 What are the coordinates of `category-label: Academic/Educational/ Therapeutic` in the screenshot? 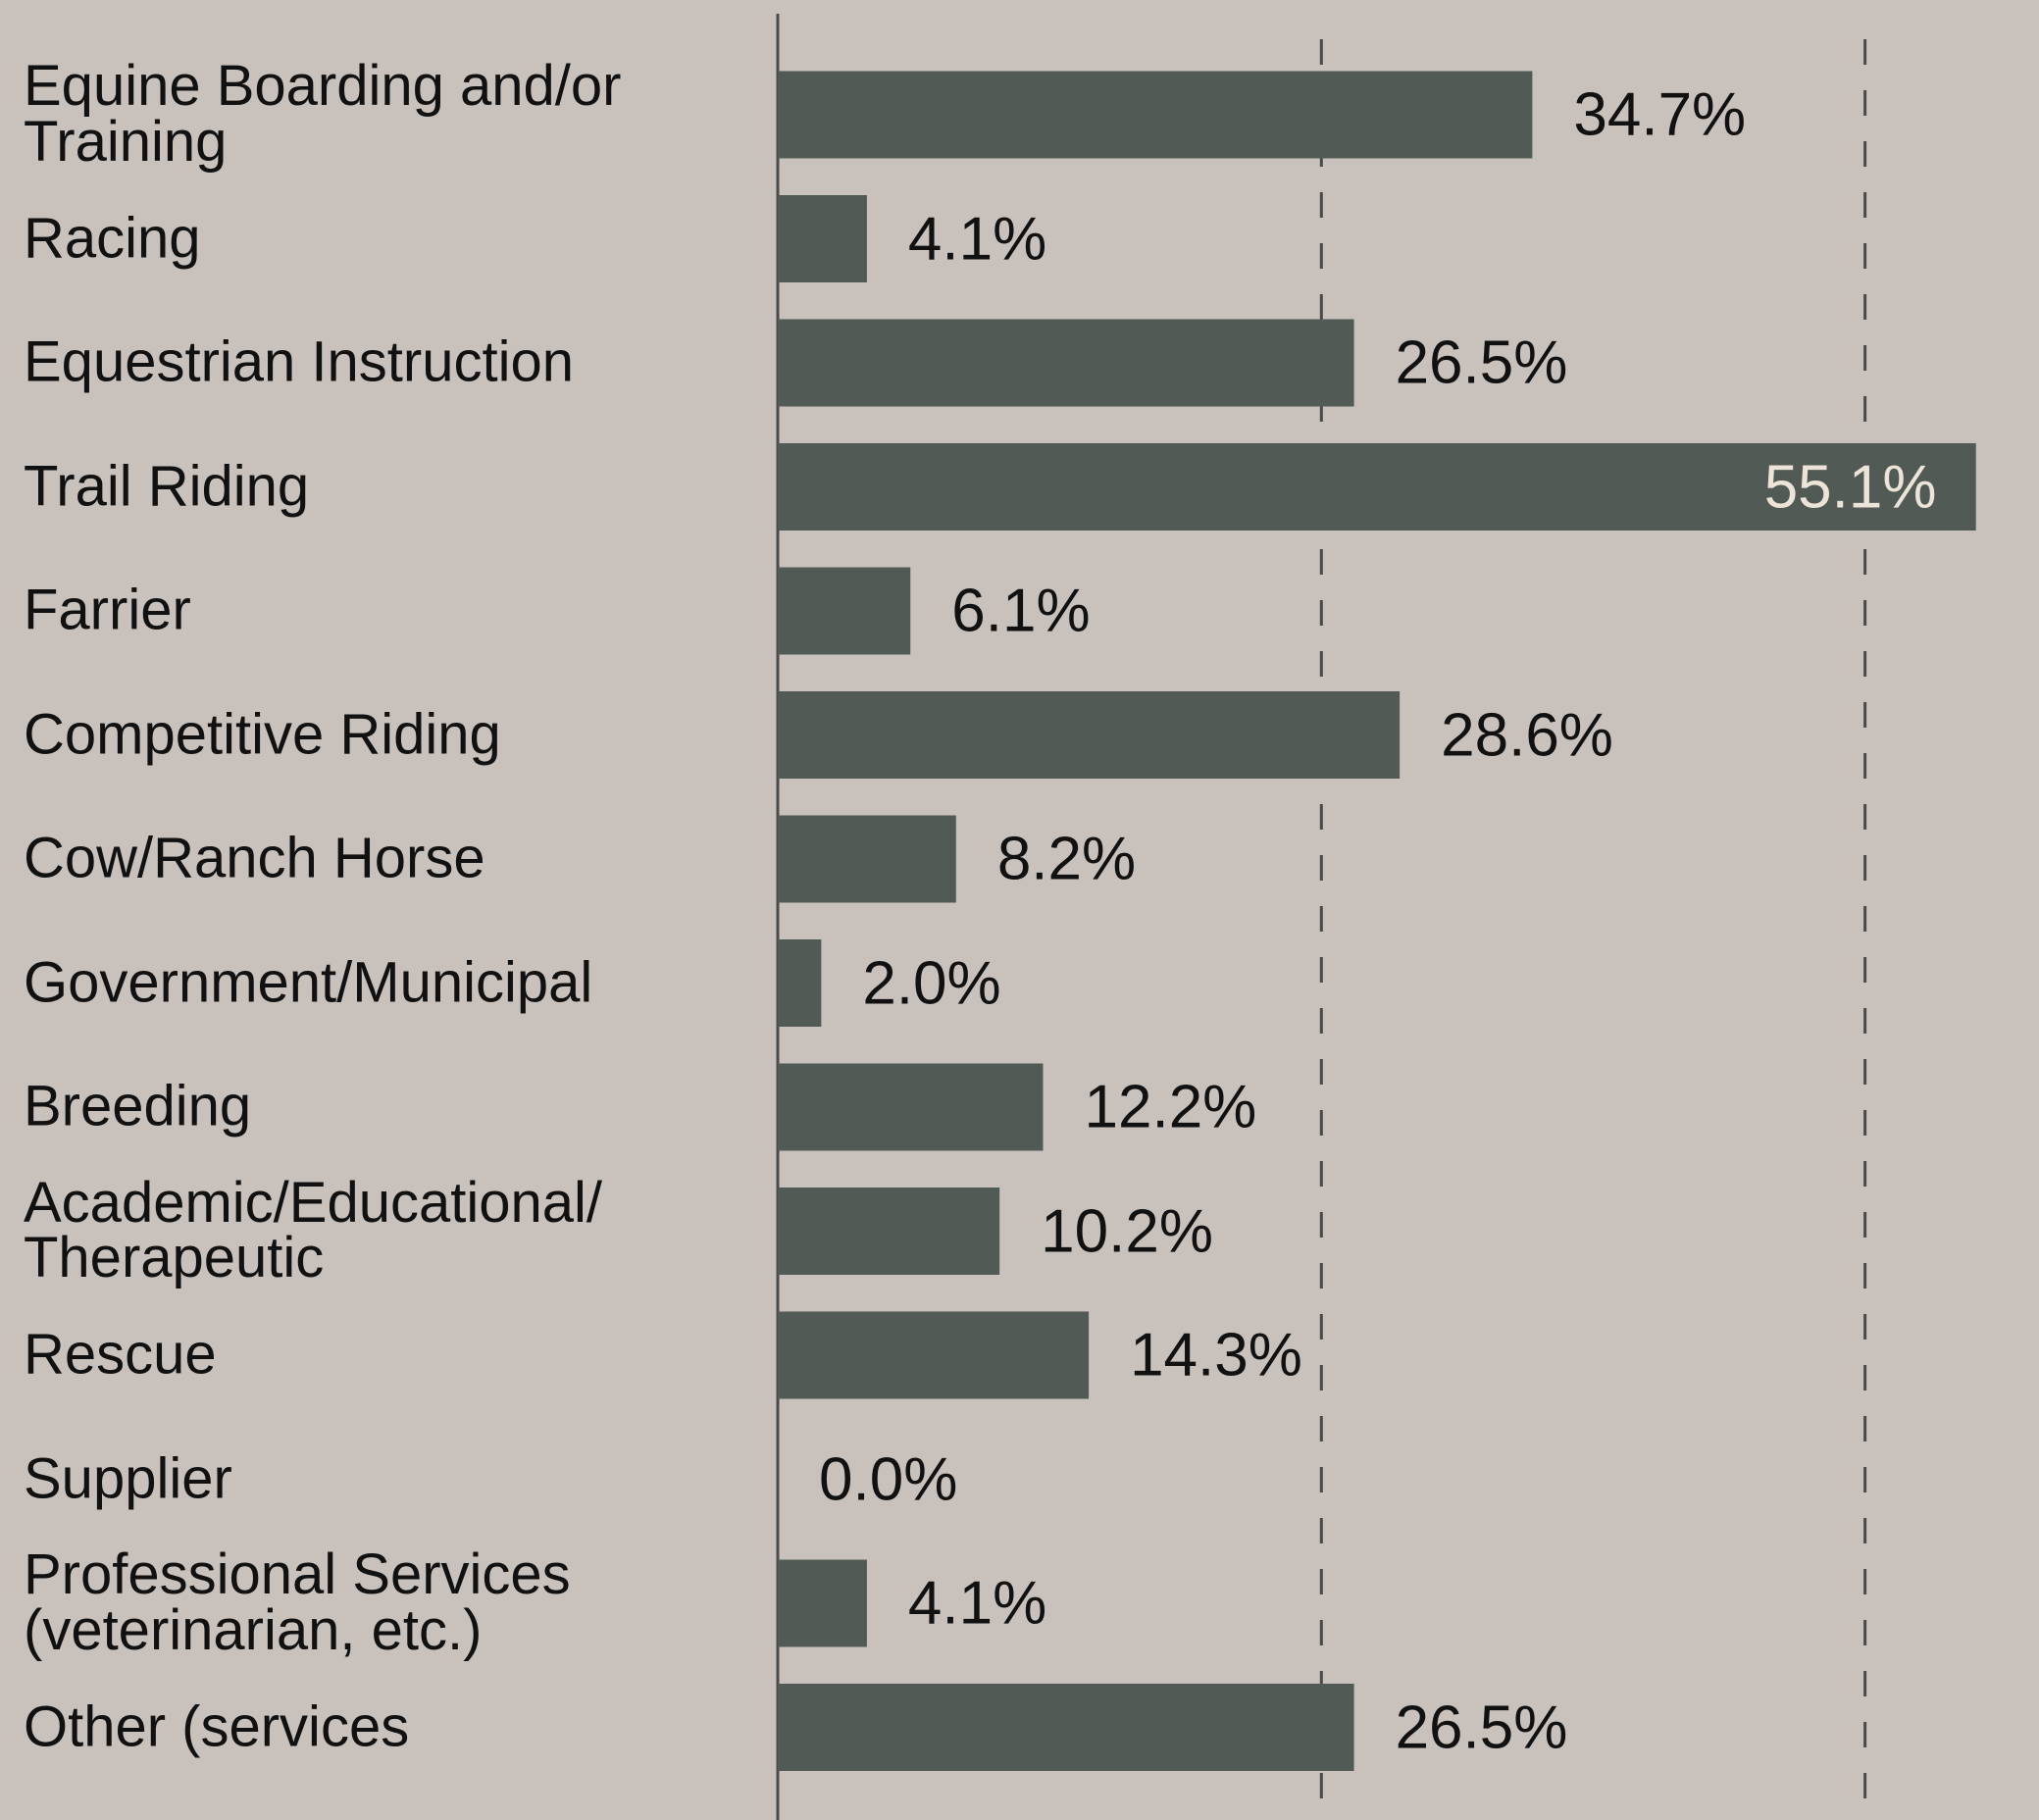 It's located at (313, 1230).